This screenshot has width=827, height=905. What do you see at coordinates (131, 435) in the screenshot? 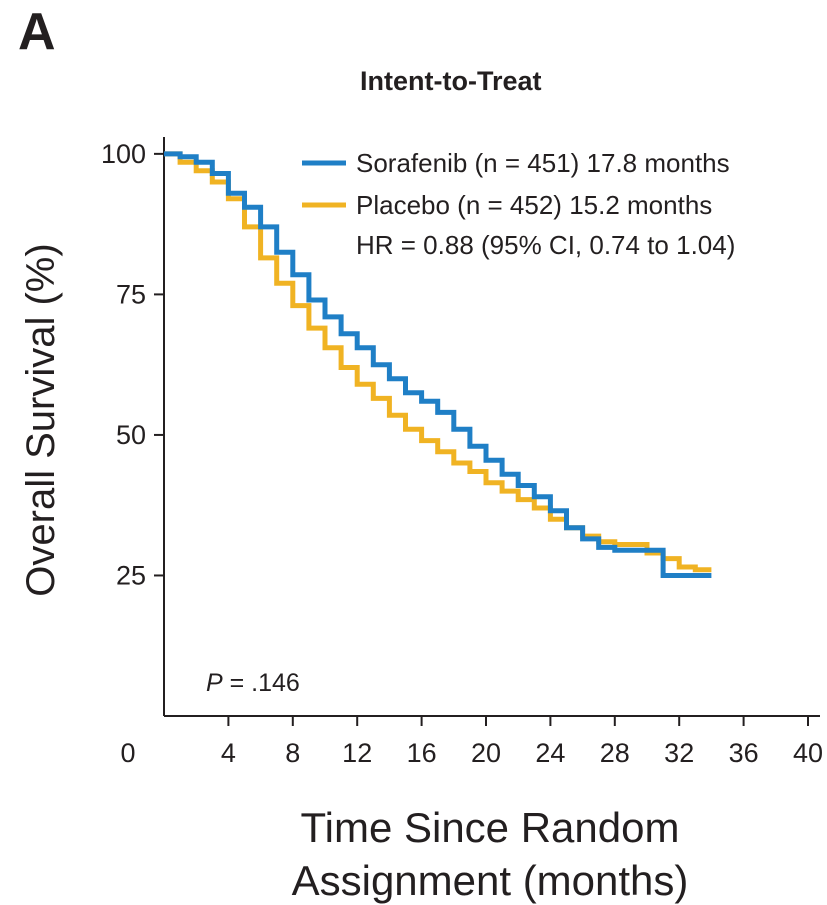
I see `y-tick-label: 50` at bounding box center [131, 435].